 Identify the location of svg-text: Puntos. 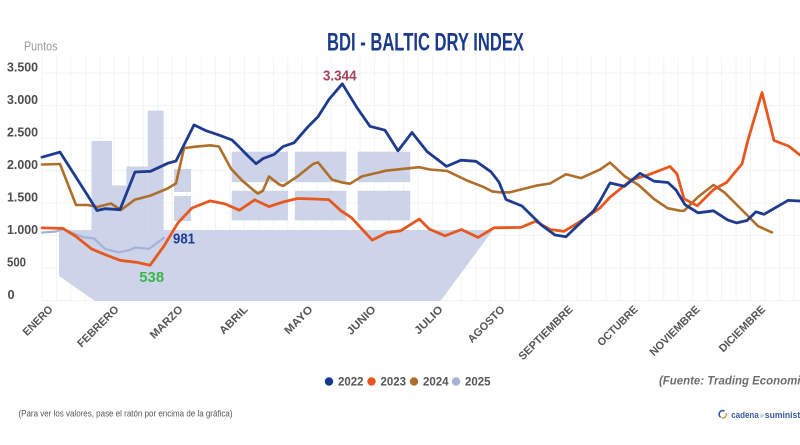
(41, 46).